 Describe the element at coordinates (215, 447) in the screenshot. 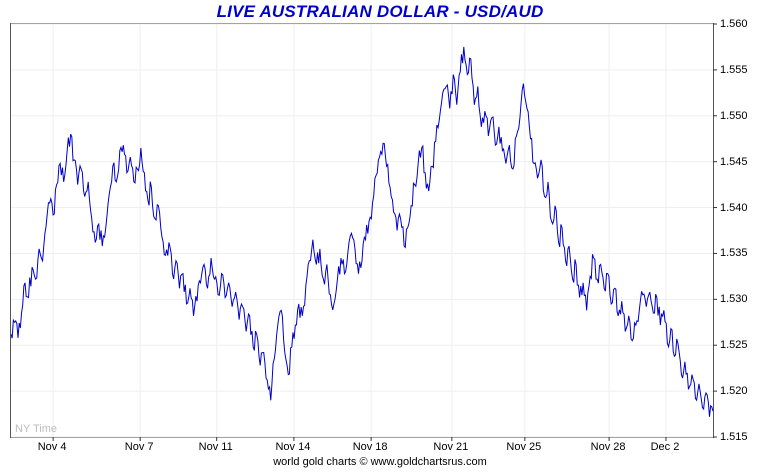

I see `x-tick-label: Nov 11` at that location.